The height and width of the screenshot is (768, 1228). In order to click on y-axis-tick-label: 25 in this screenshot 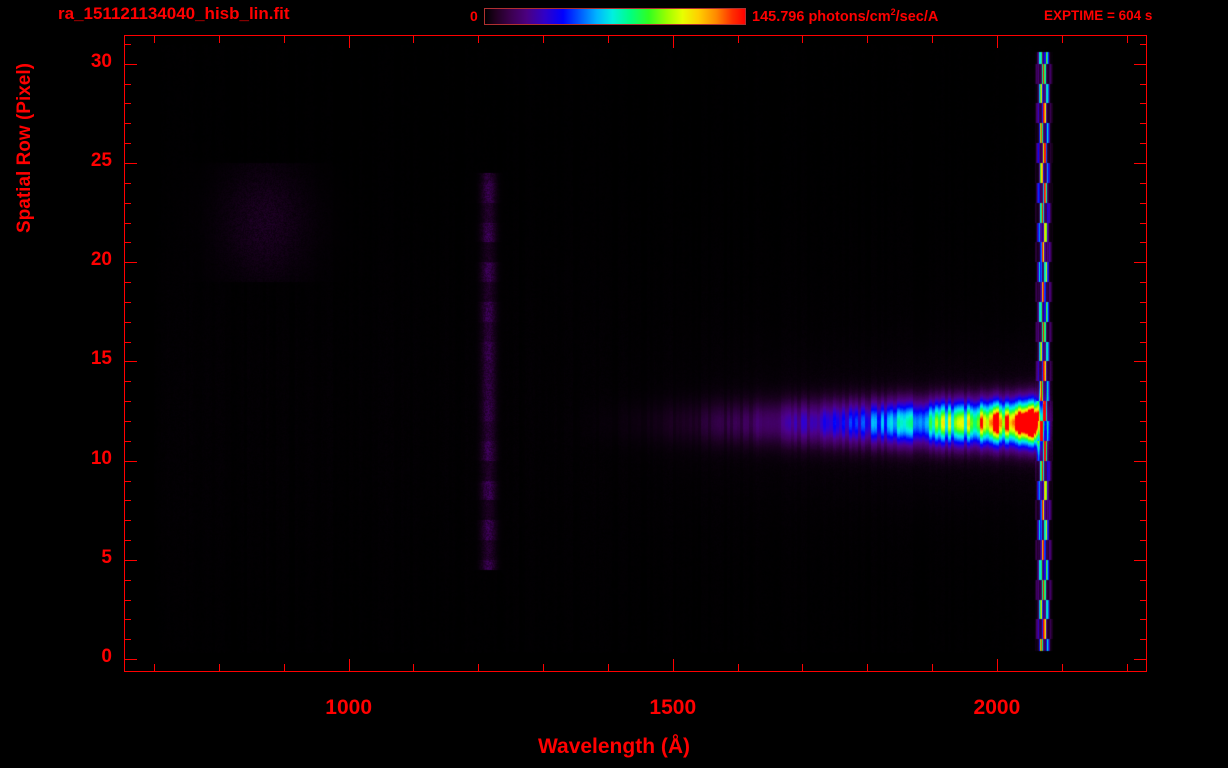, I will do `click(101, 160)`.